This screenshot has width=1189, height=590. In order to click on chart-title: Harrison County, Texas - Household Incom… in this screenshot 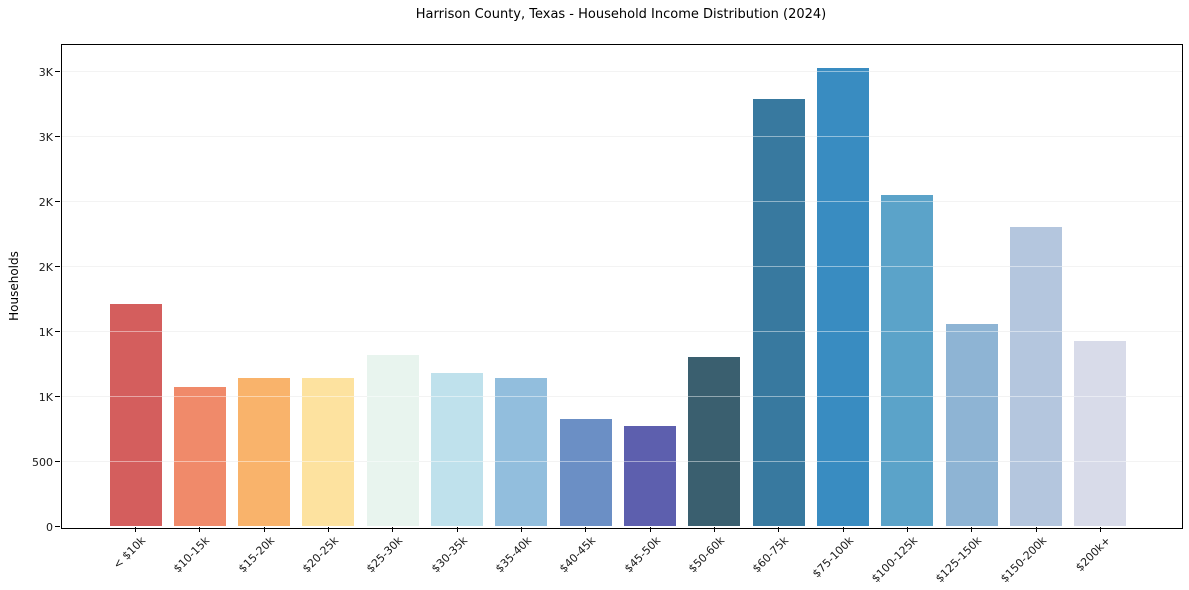, I will do `click(621, 14)`.